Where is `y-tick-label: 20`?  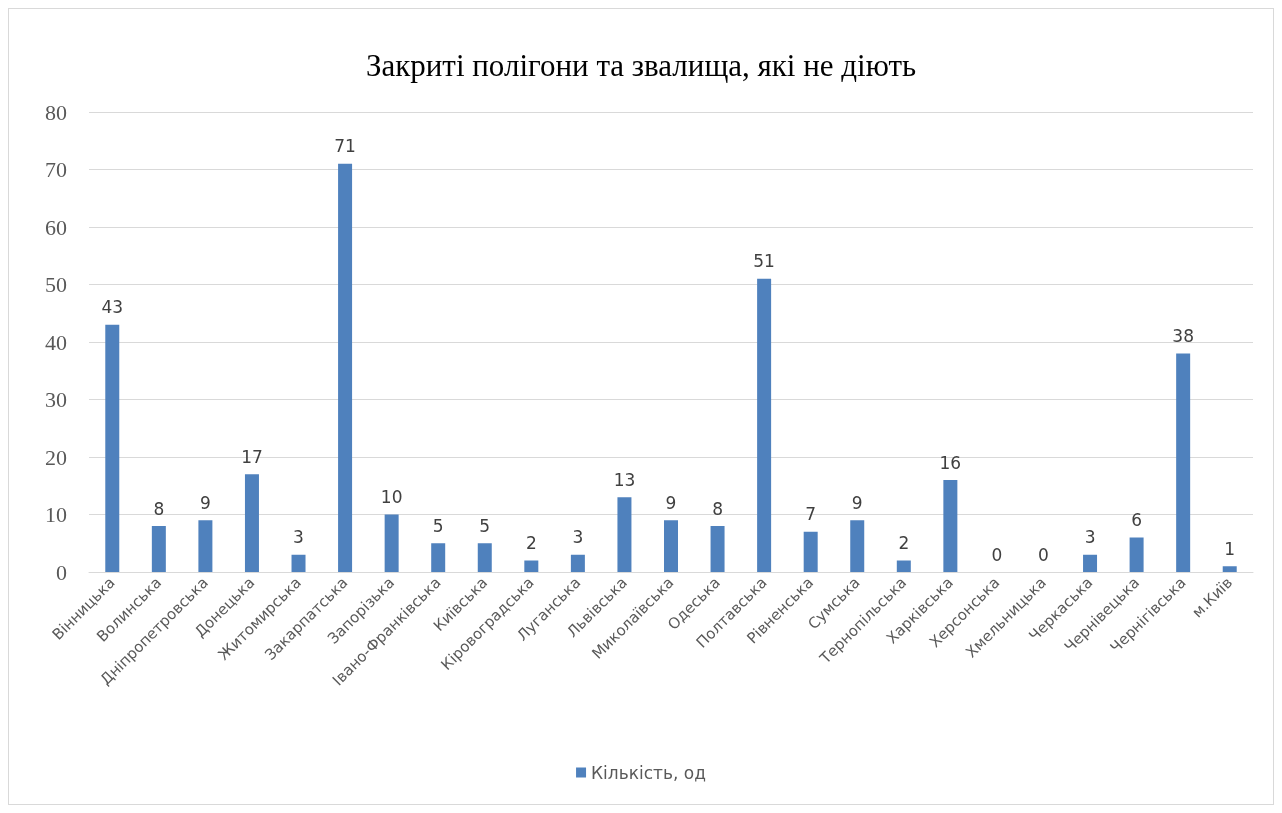 y-tick-label: 20 is located at coordinates (56, 457).